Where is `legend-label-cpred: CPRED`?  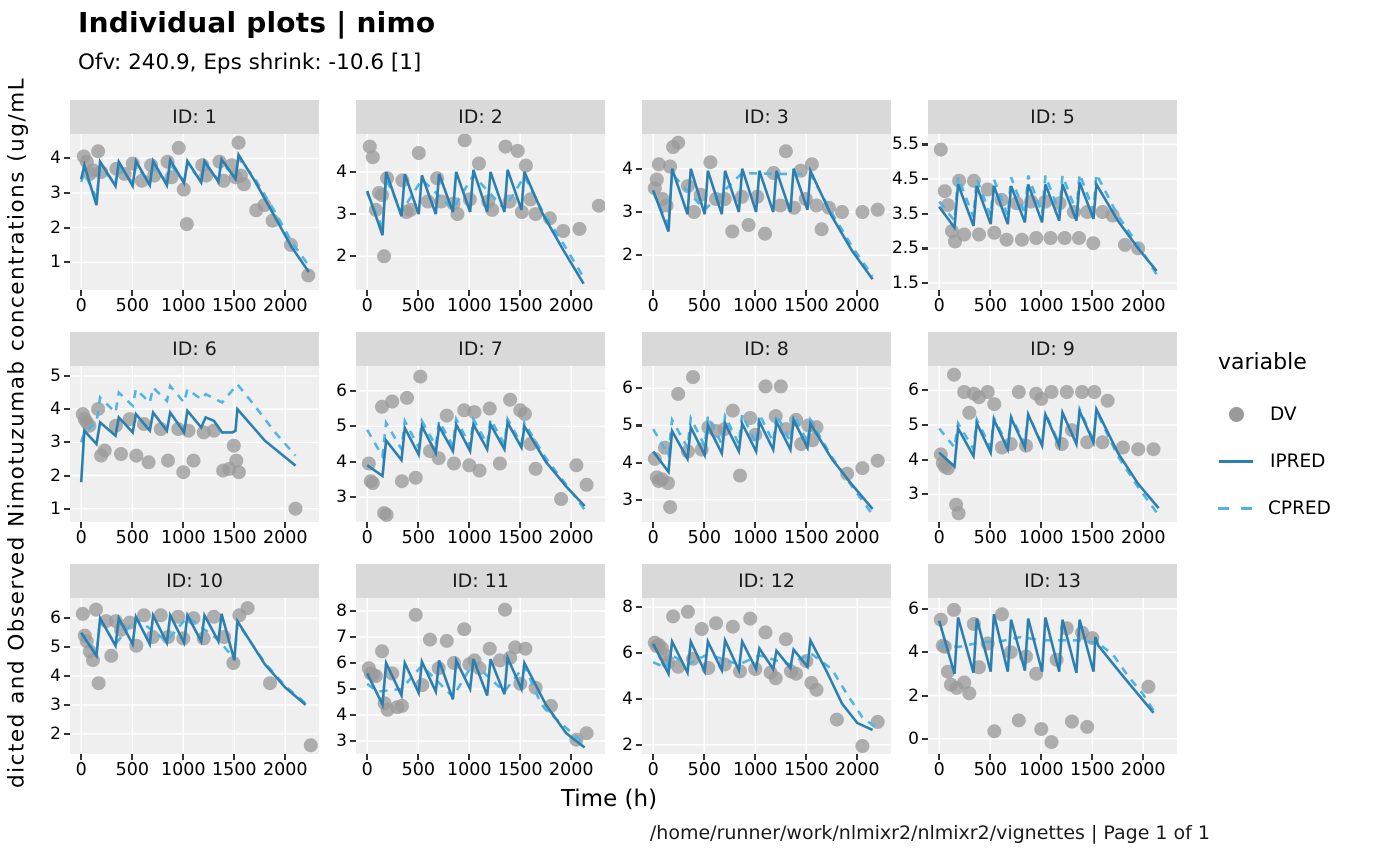
legend-label-cpred: CPRED is located at coordinates (1299, 508).